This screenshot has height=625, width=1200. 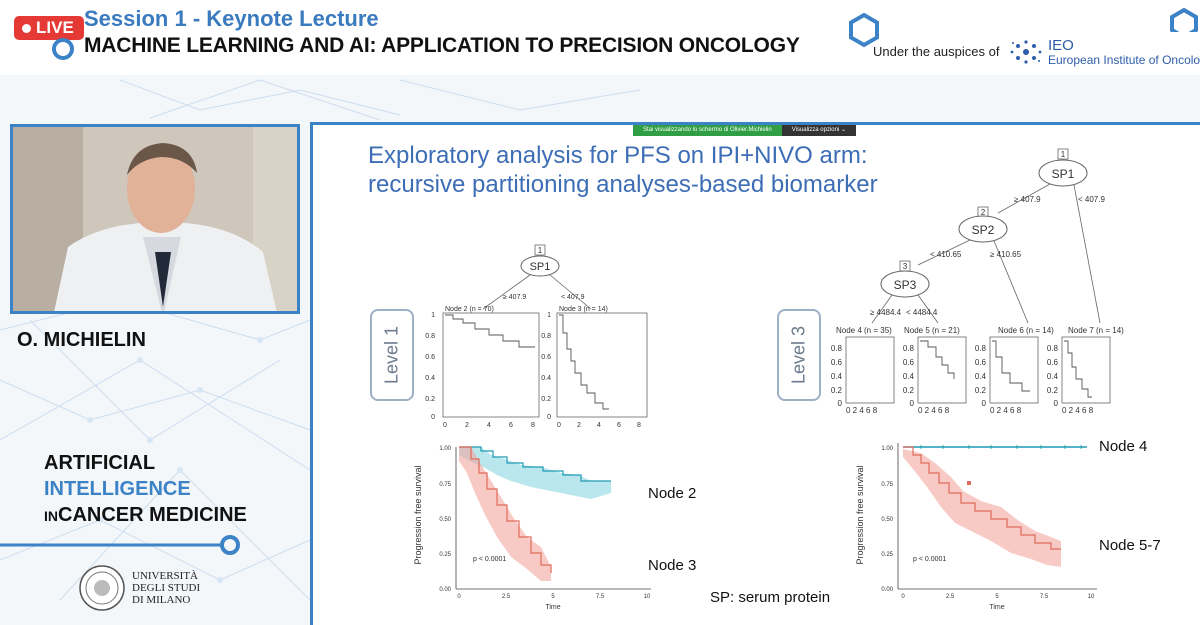 I want to click on event-title-suffix: CANCER MEDICINE, so click(x=152, y=515).